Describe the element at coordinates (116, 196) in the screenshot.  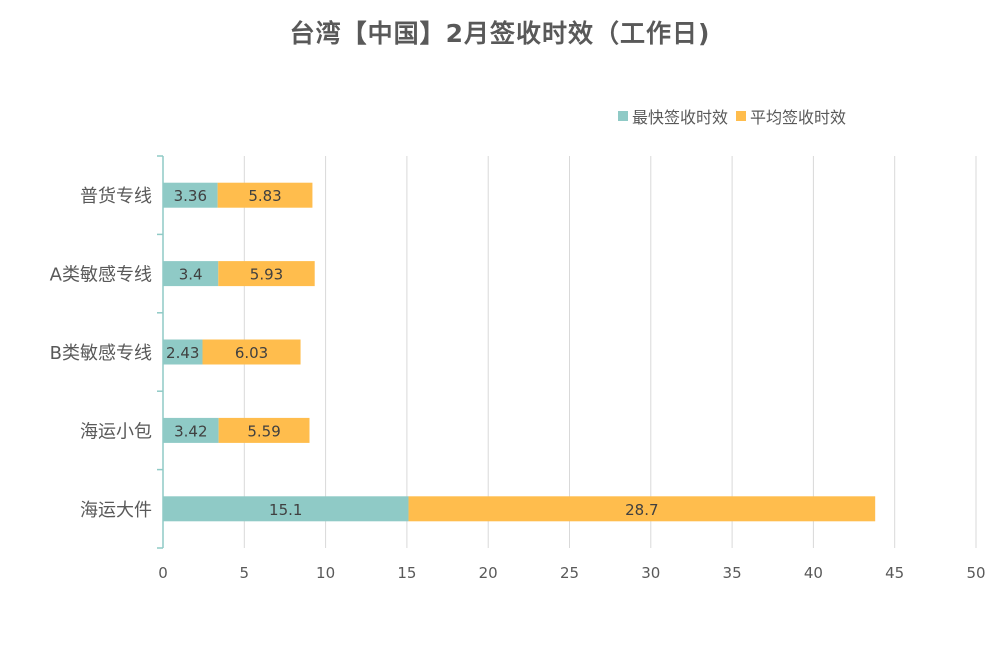
I see `category-label: 普货专线` at that location.